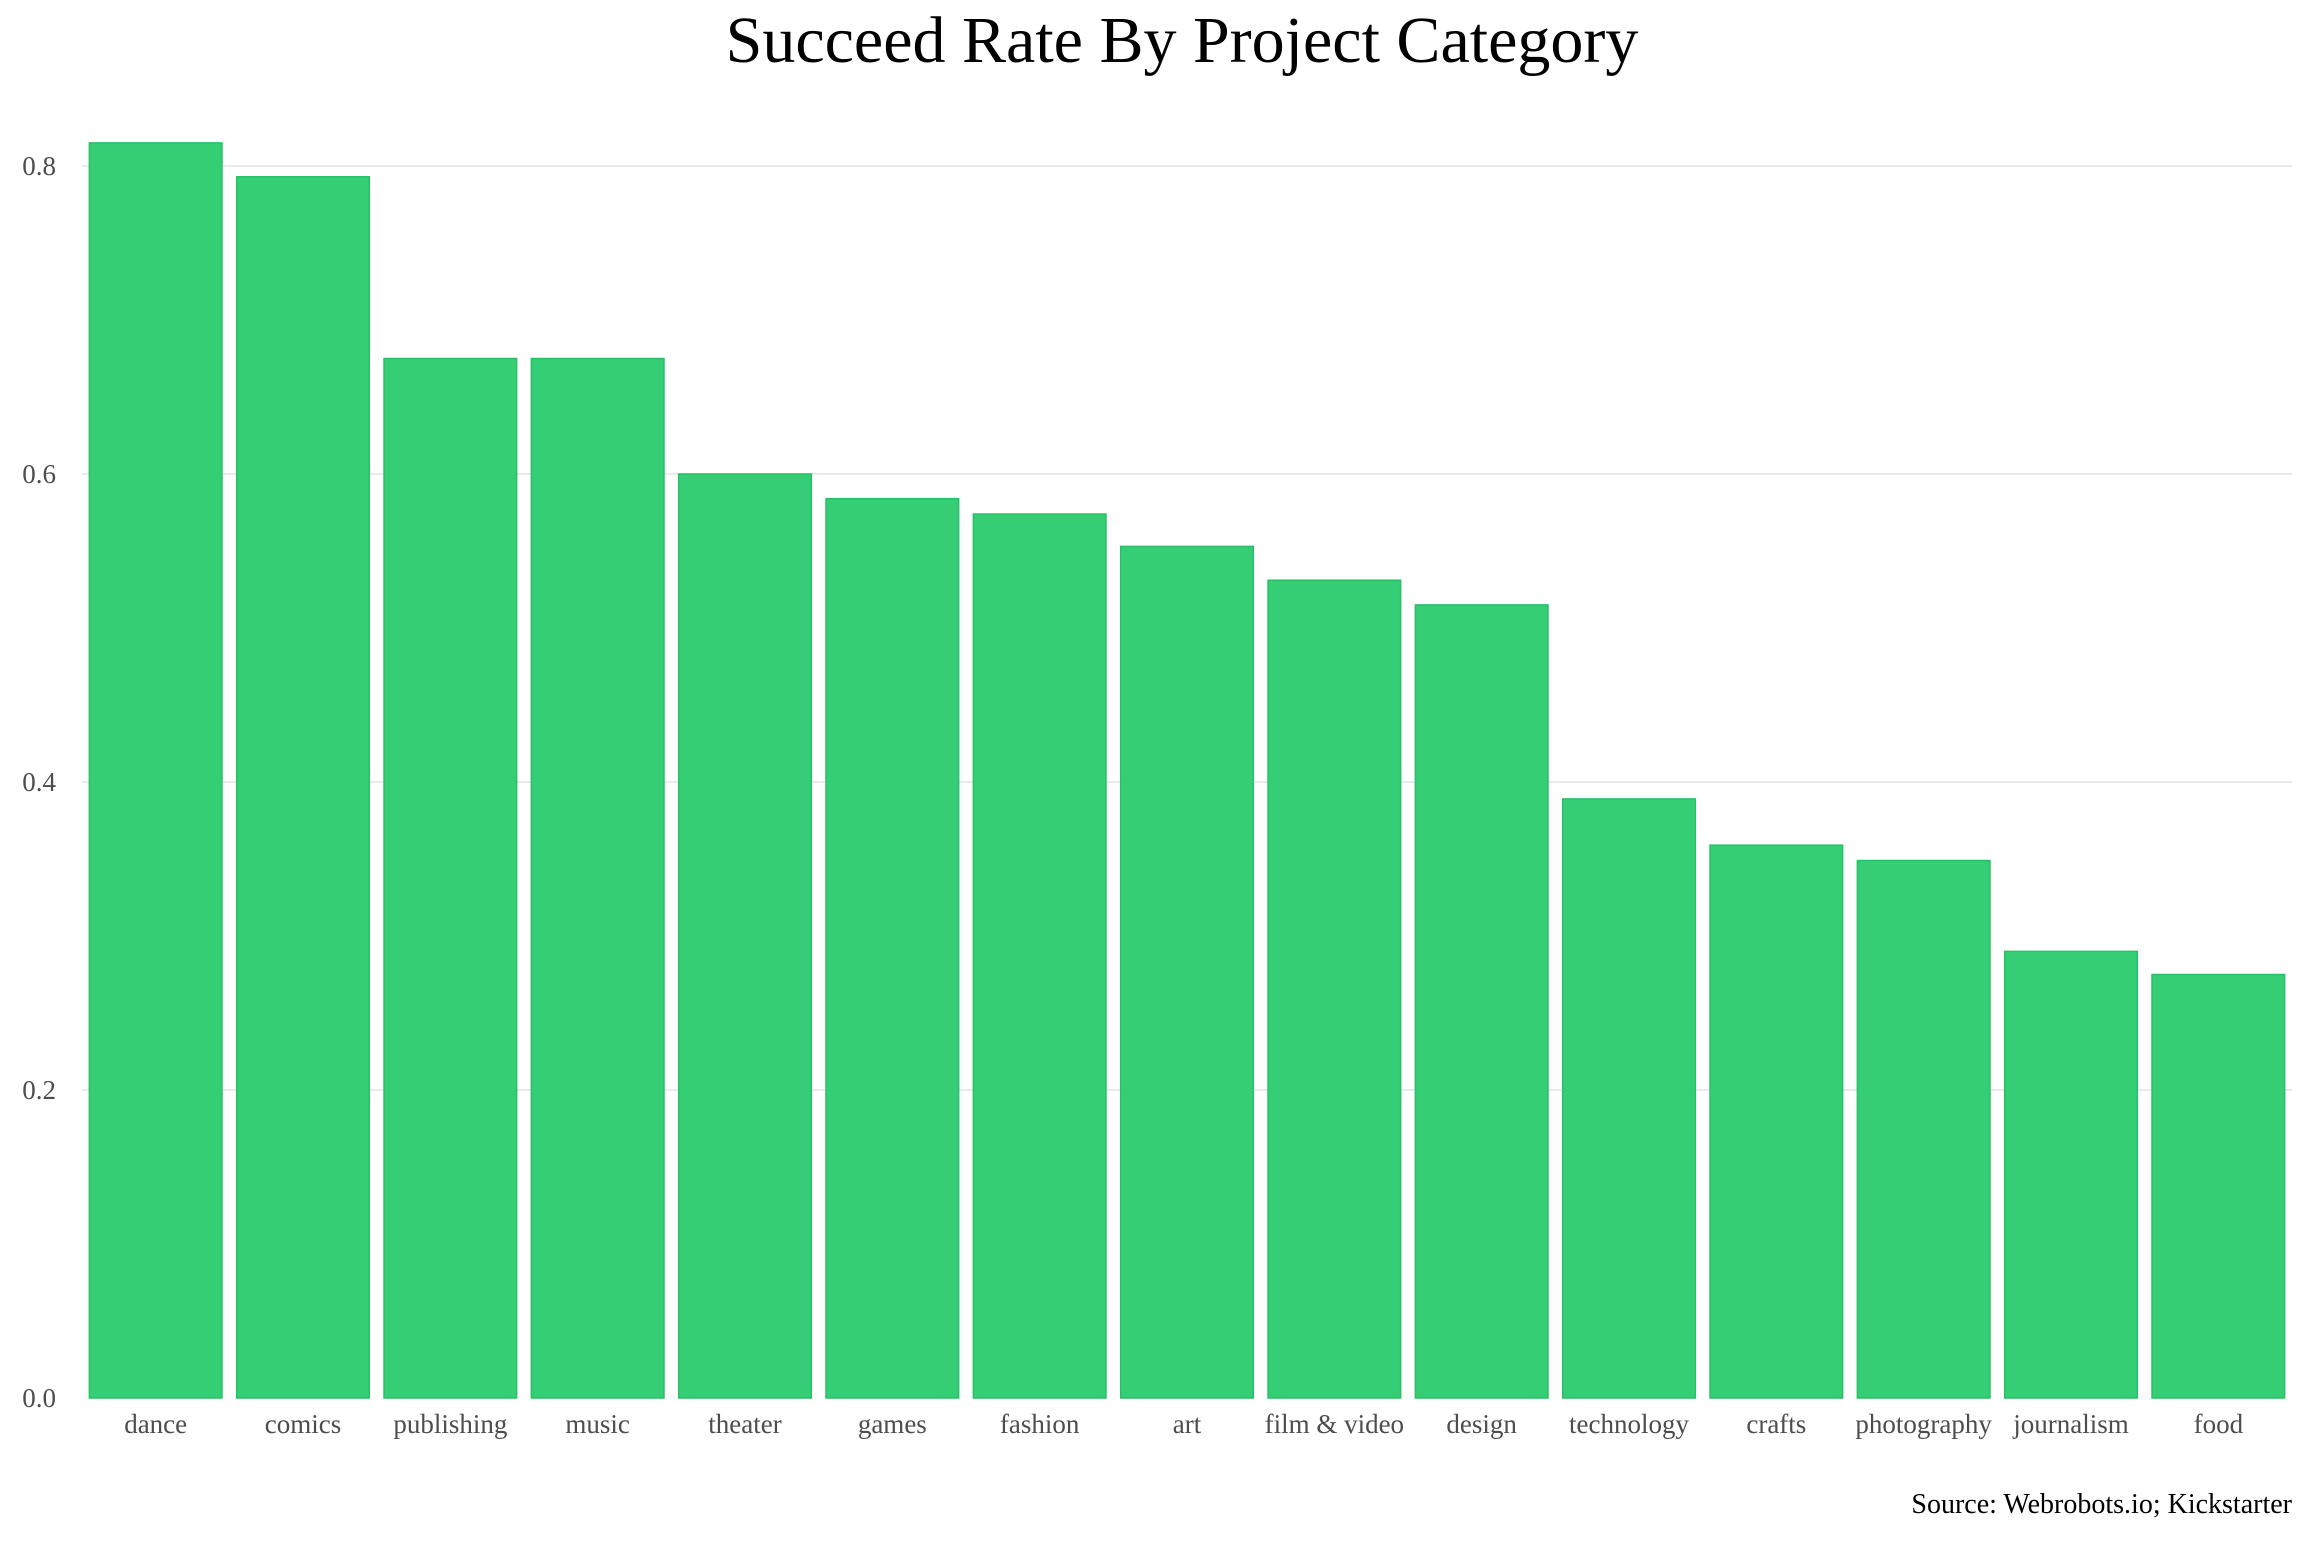  What do you see at coordinates (39, 1398) in the screenshot?
I see `y-tick-label: 0.0` at bounding box center [39, 1398].